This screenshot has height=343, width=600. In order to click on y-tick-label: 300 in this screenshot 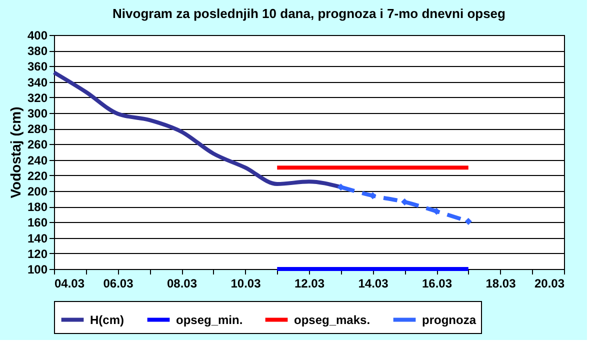, I will do `click(37, 113)`.